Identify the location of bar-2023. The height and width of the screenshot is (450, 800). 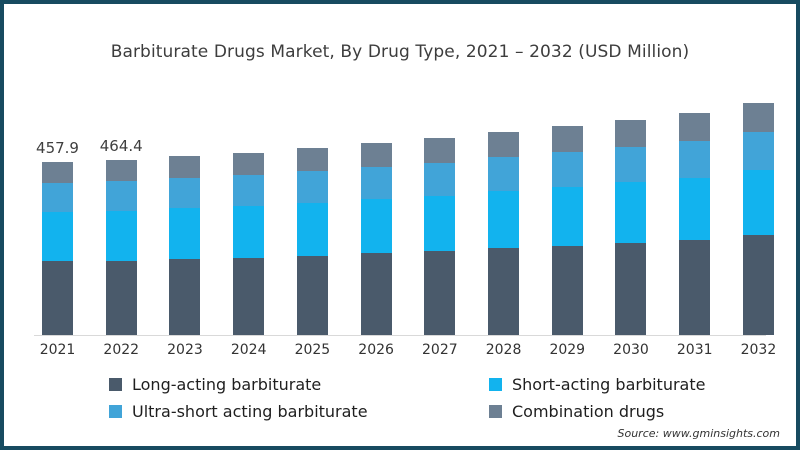
(185, 214).